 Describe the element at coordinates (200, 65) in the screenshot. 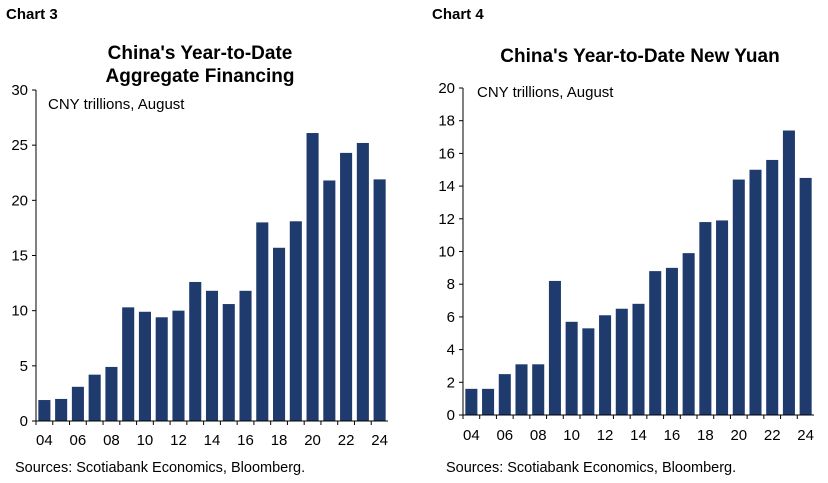

I see `chart-3-title: China's Year-to-Date Aggregate Financing` at that location.